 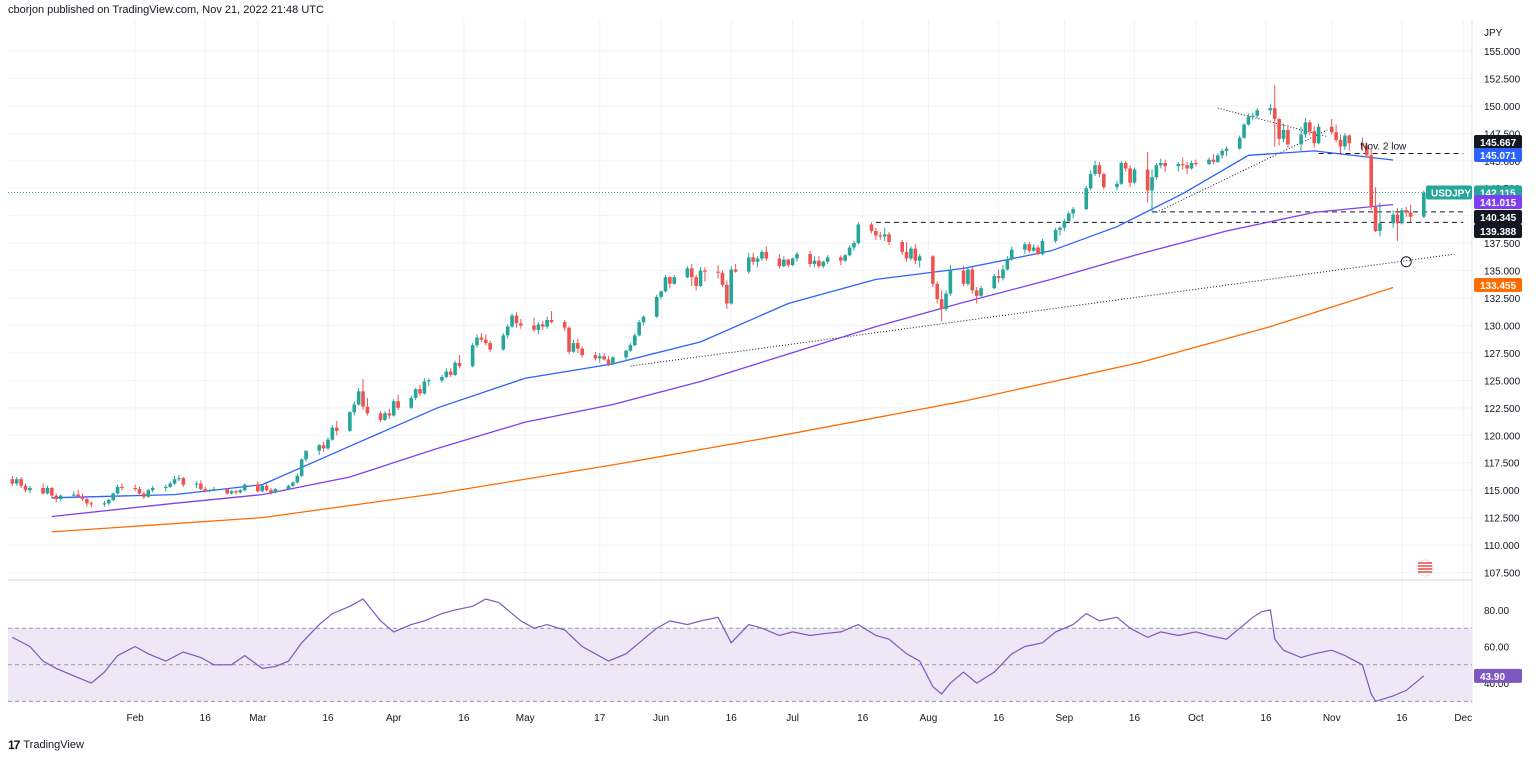 I want to click on time-tick-label: Feb, so click(x=135, y=718).